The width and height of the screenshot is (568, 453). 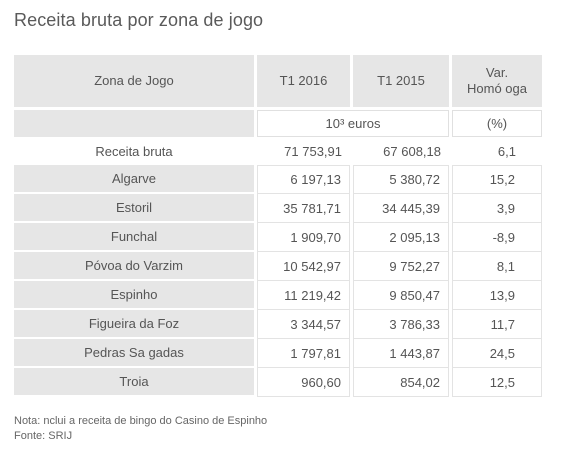 What do you see at coordinates (303, 266) in the screenshot?
I see `row-t1-2016: 10 542,97` at bounding box center [303, 266].